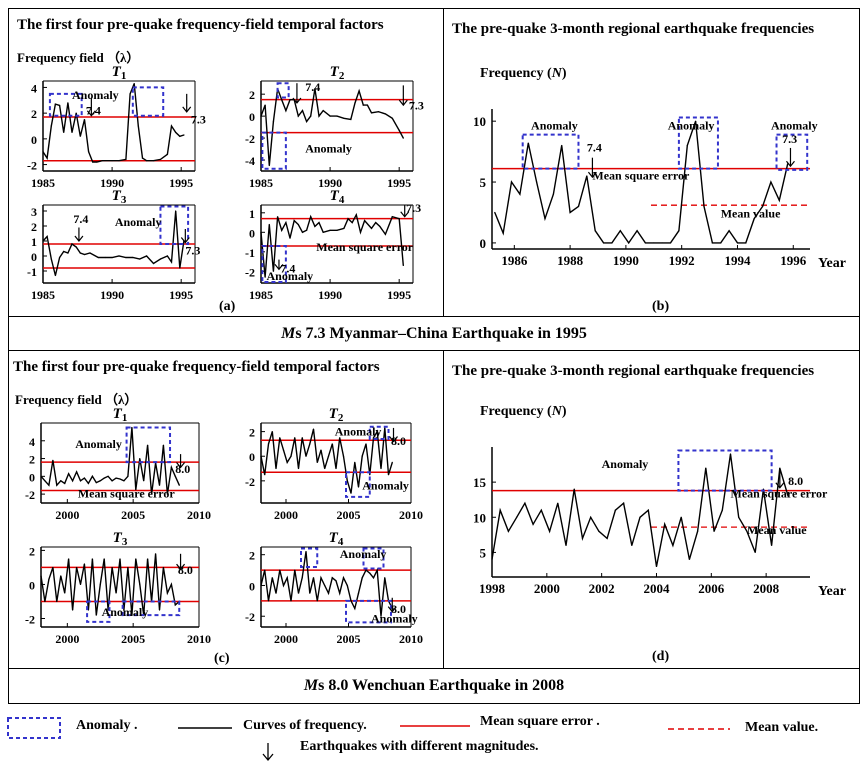  What do you see at coordinates (737, 260) in the screenshot?
I see `x-tick-label: 1994` at bounding box center [737, 260].